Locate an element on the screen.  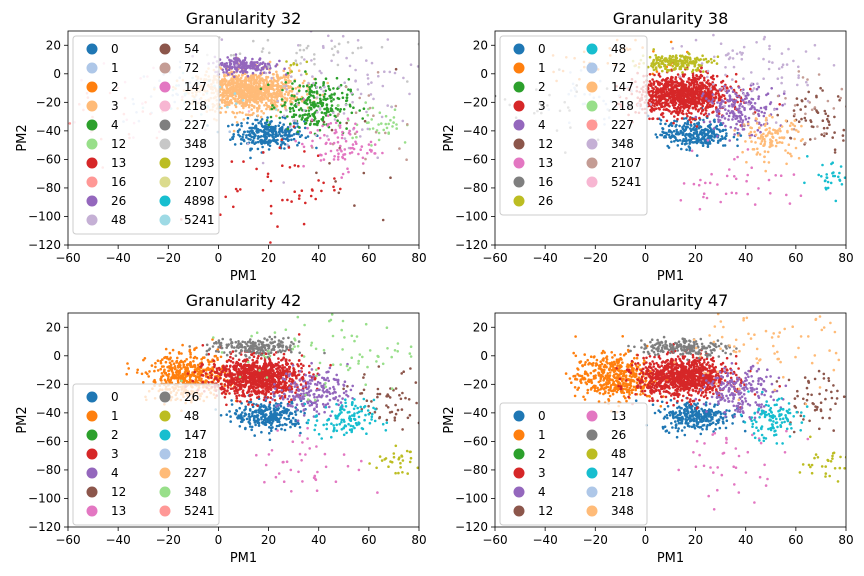
y-tick-label: −40 is located at coordinates (48, 131).